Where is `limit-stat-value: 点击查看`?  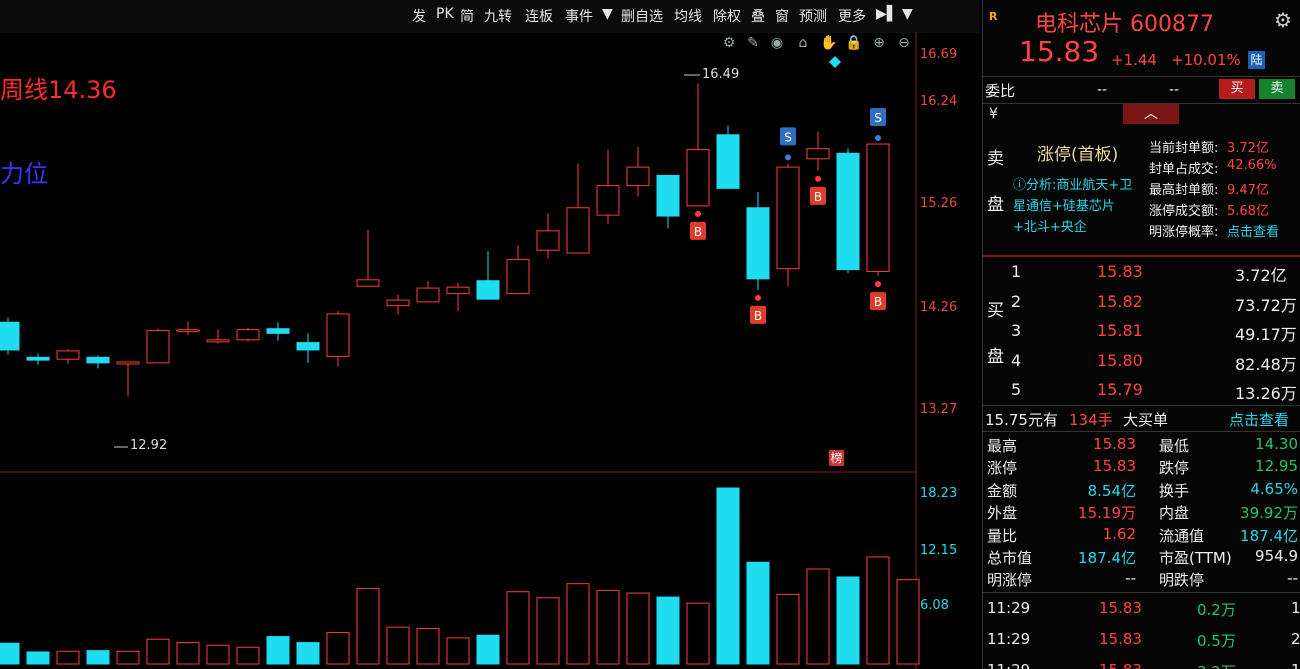
limit-stat-value: 点击查看 is located at coordinates (1253, 232).